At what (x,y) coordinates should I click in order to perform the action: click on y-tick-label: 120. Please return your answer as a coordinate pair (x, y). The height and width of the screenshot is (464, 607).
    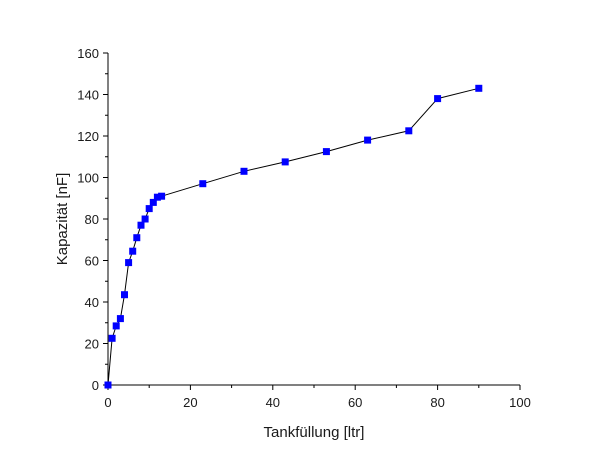
    Looking at the image, I should click on (88, 136).